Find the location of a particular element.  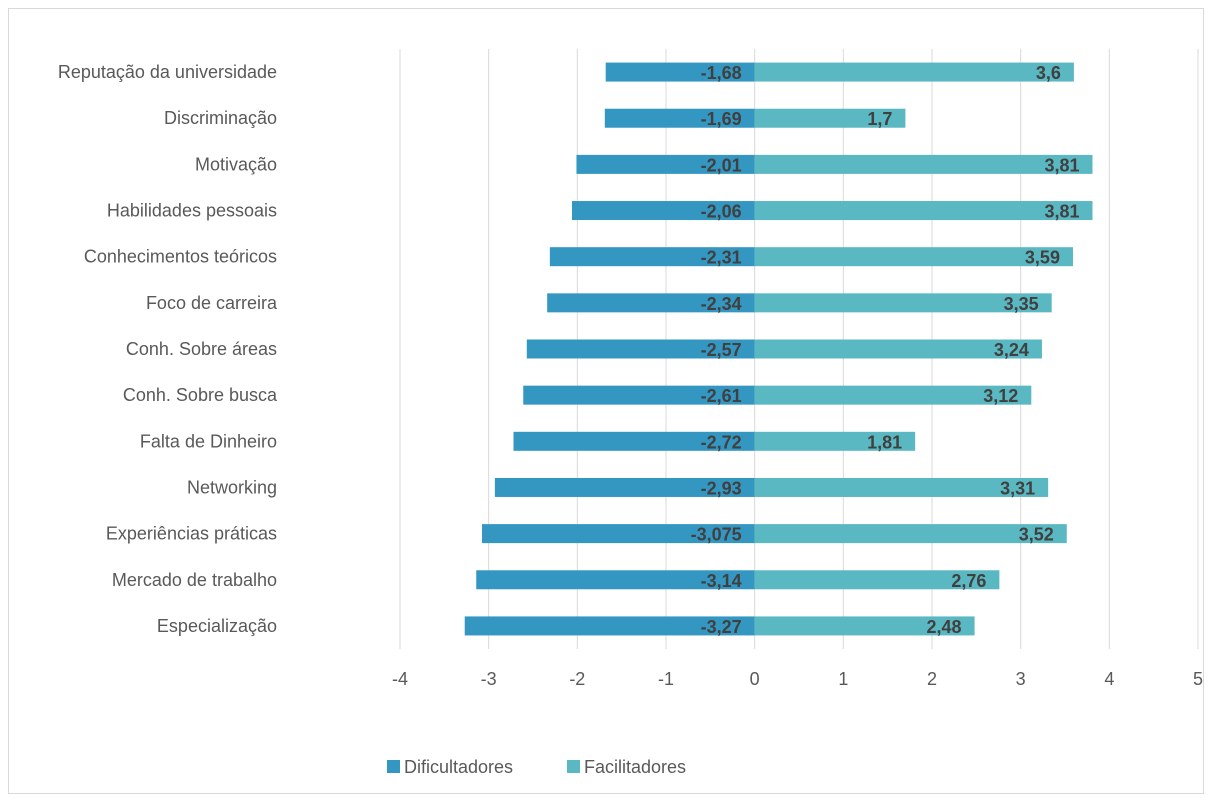

category-label: Foco de carreira is located at coordinates (212, 303).